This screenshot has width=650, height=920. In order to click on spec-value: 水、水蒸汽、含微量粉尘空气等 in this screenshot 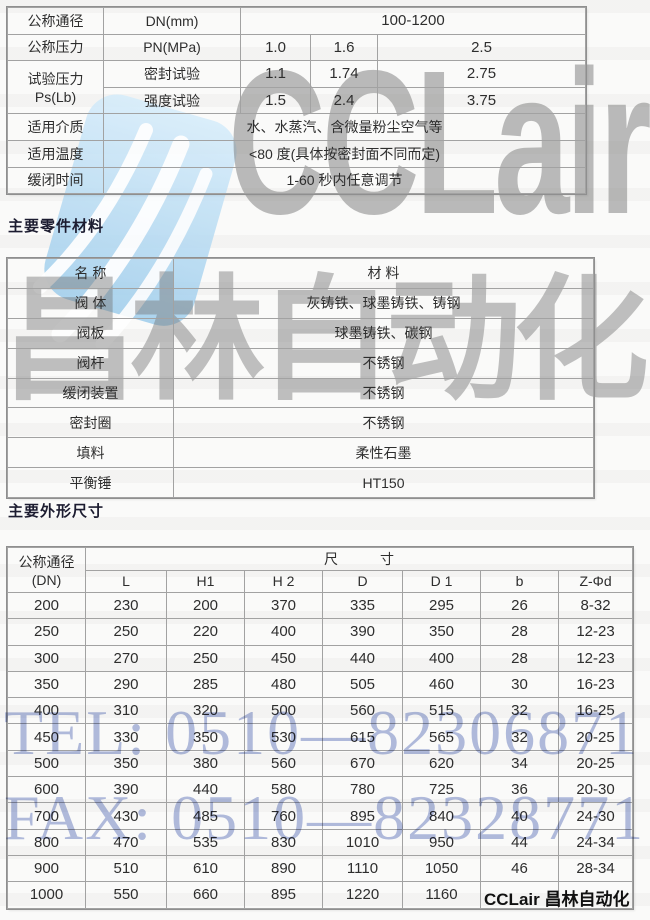, I will do `click(344, 127)`.